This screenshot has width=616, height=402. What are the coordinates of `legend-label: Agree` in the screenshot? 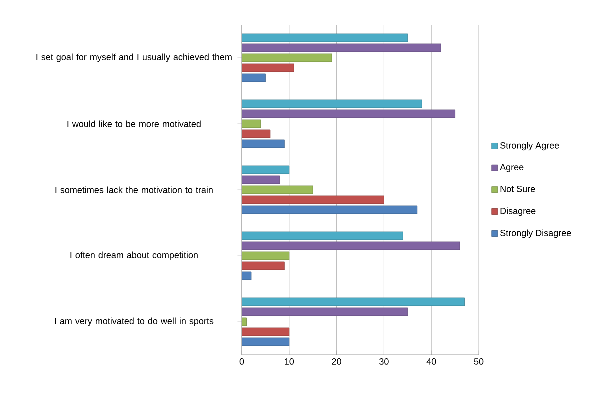 It's located at (512, 168).